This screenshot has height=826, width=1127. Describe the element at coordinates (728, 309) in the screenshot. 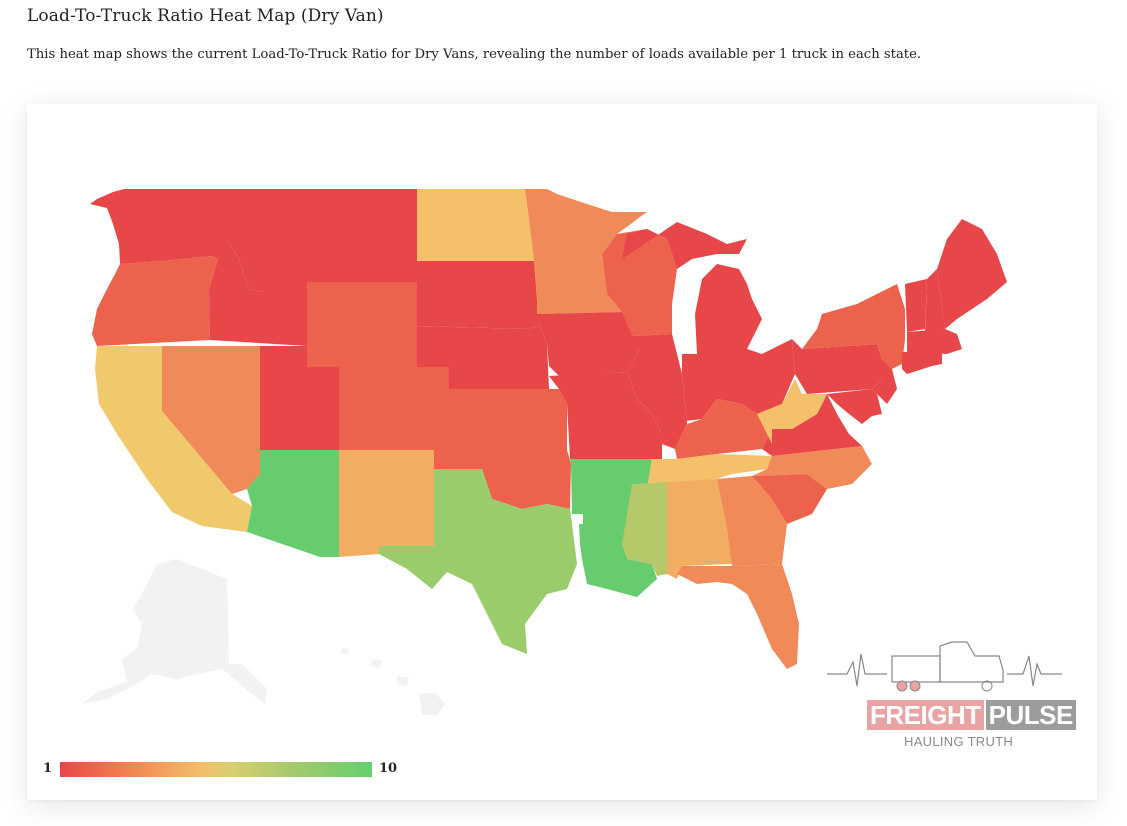

I see `state-mi-lower` at that location.